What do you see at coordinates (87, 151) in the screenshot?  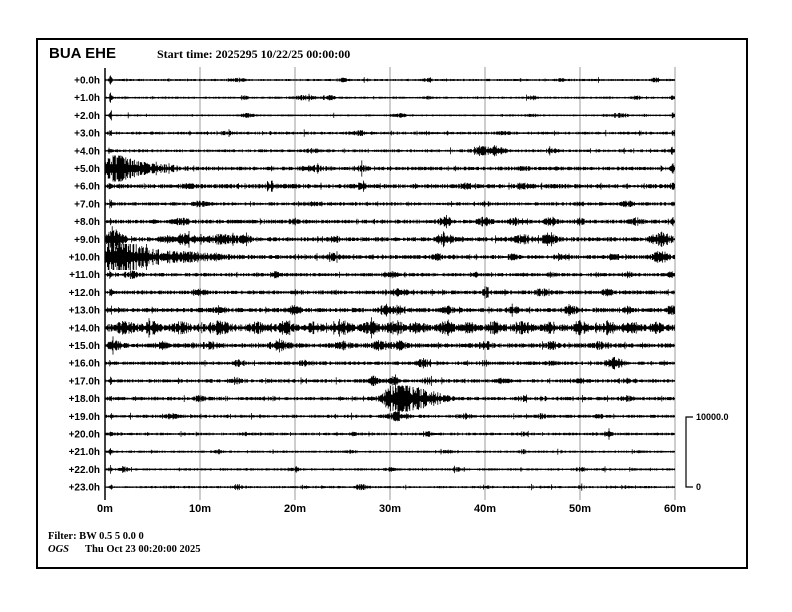 I see `y-tick-label: +4.0h` at bounding box center [87, 151].